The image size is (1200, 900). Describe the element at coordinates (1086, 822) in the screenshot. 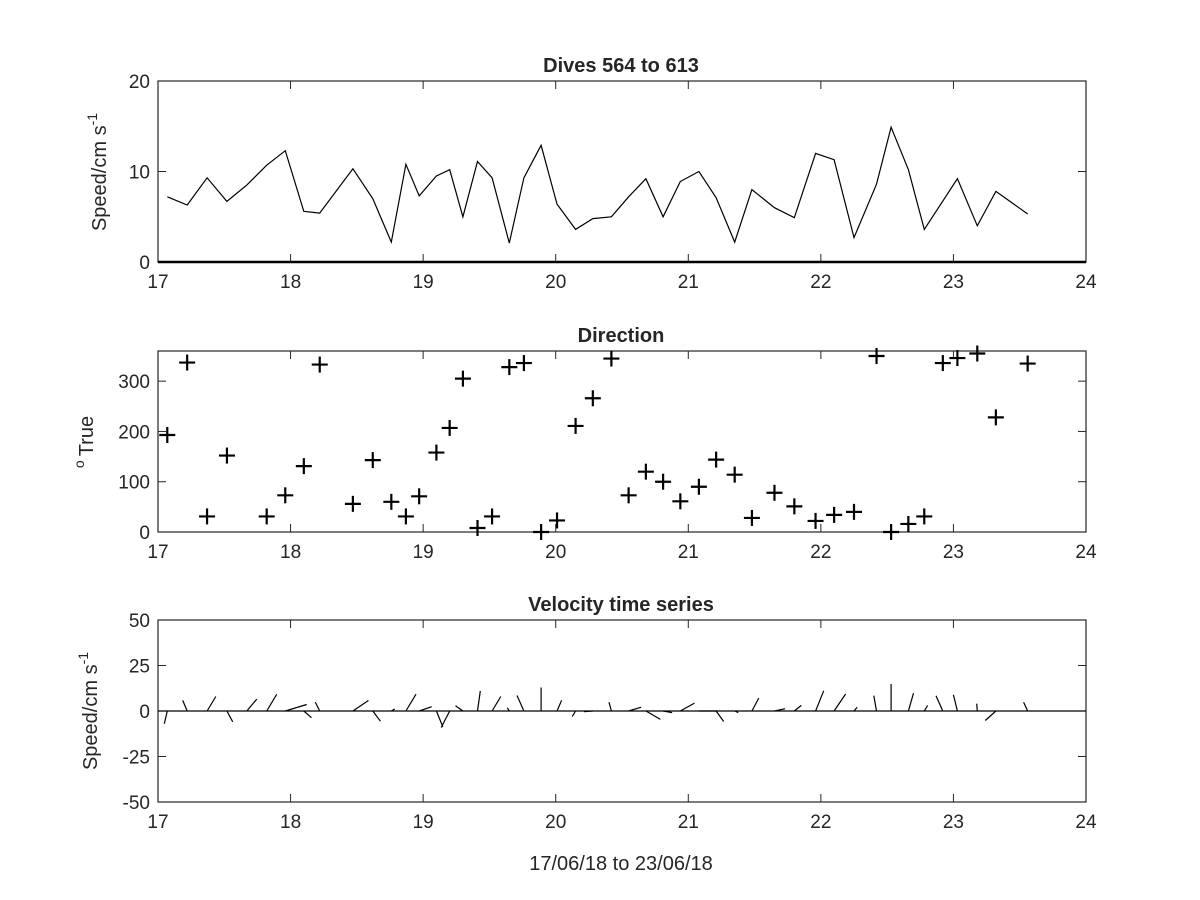

I see `velocity-x-tick-label: 24` at that location.